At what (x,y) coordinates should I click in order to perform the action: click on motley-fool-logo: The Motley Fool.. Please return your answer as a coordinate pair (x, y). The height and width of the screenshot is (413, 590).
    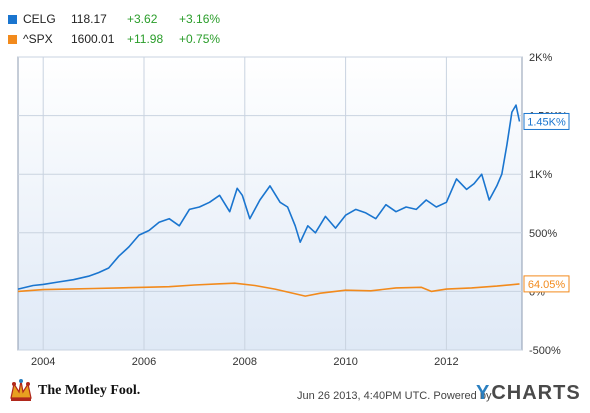
    Looking at the image, I should click on (74, 391).